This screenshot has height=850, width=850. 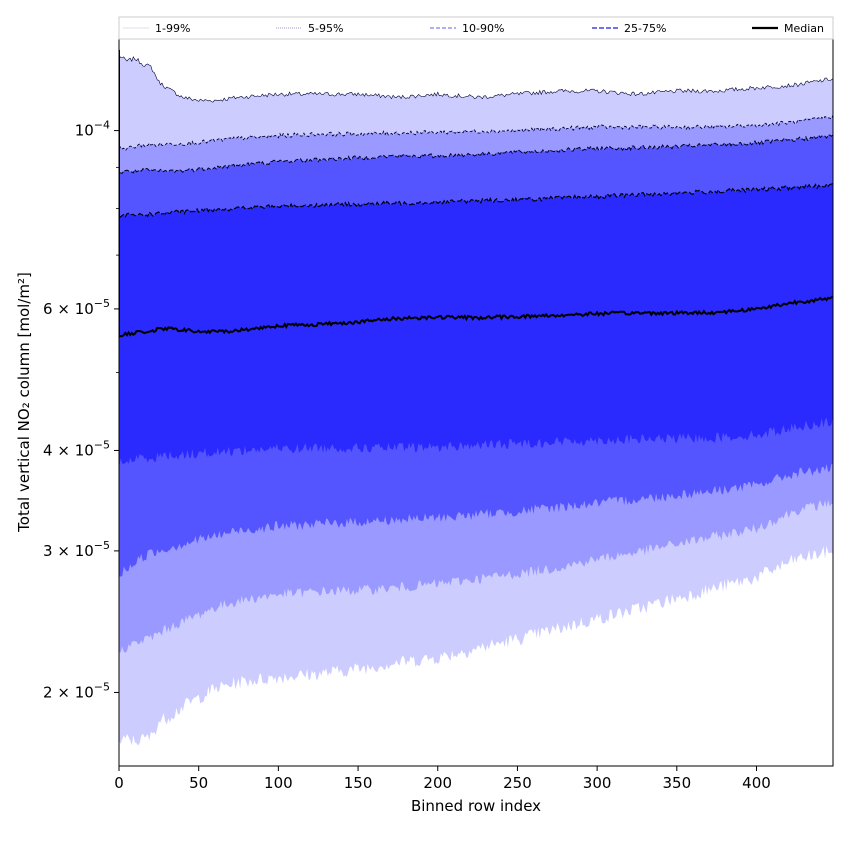 I want to click on x-tick-label: 300, so click(x=597, y=783).